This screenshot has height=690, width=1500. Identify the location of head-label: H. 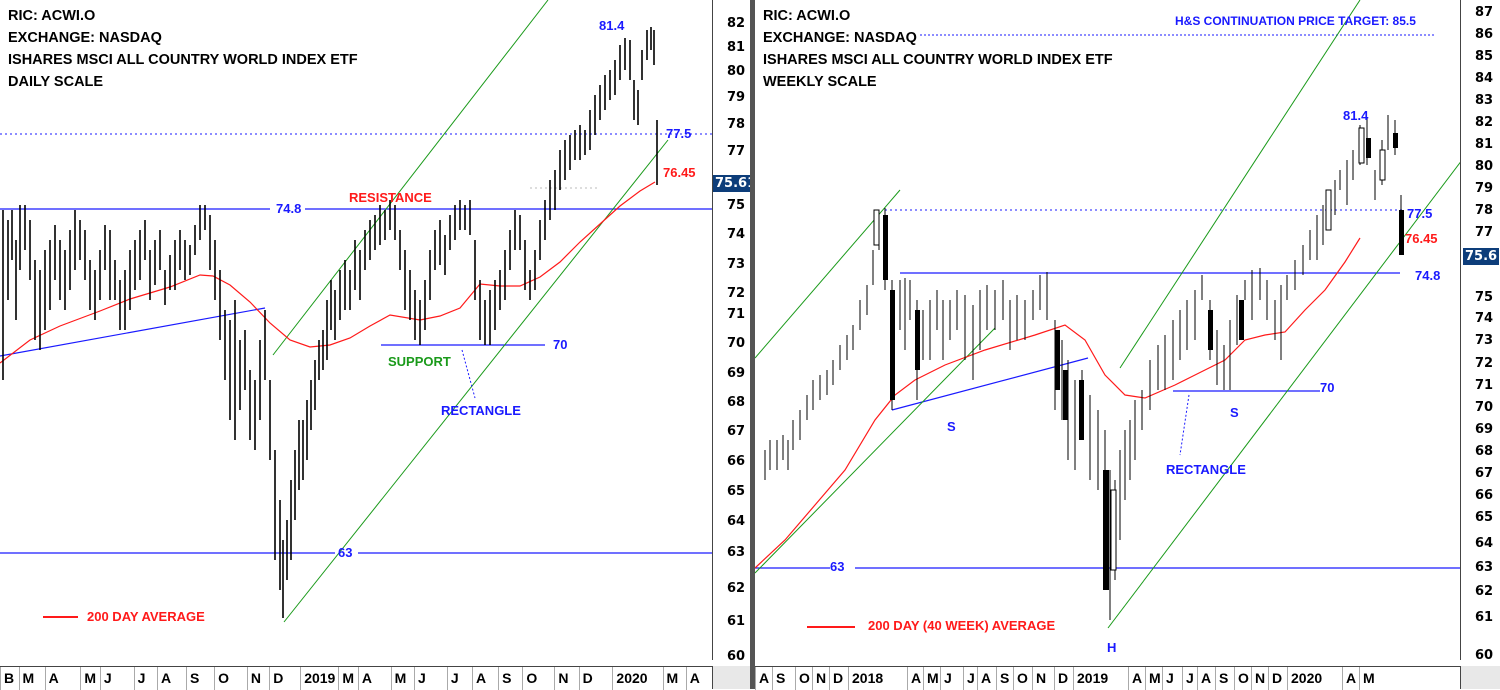
(1112, 647).